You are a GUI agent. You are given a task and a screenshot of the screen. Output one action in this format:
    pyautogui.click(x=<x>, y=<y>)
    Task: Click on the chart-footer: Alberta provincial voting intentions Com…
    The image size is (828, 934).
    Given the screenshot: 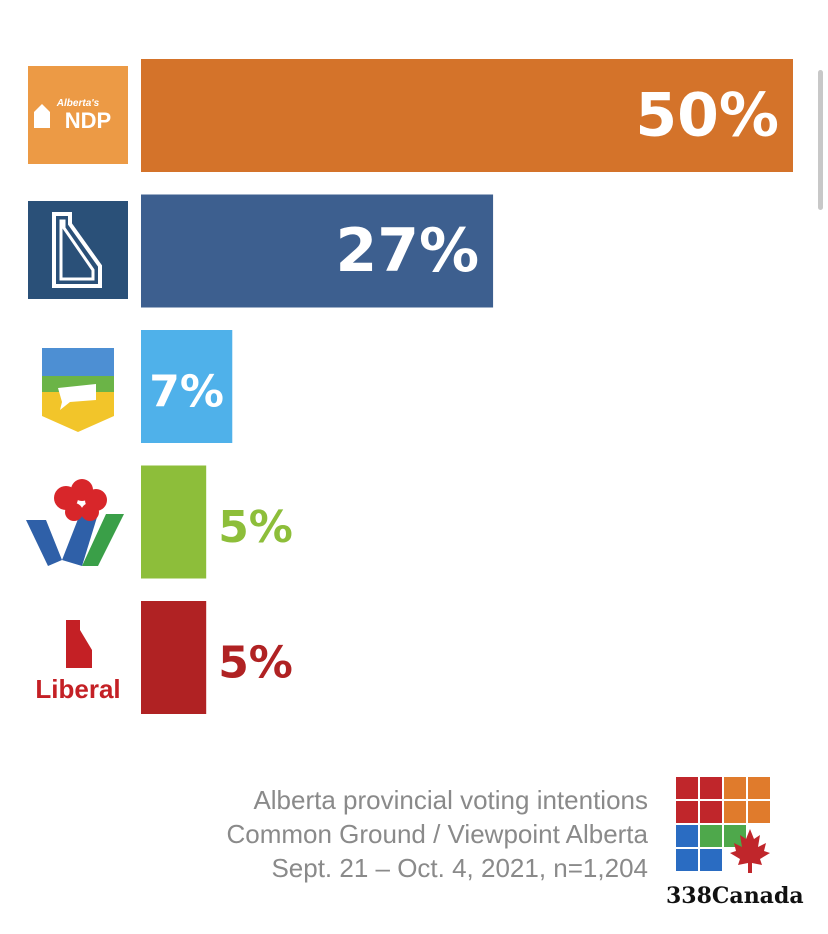 What is the action you would take?
    pyautogui.click(x=437, y=834)
    